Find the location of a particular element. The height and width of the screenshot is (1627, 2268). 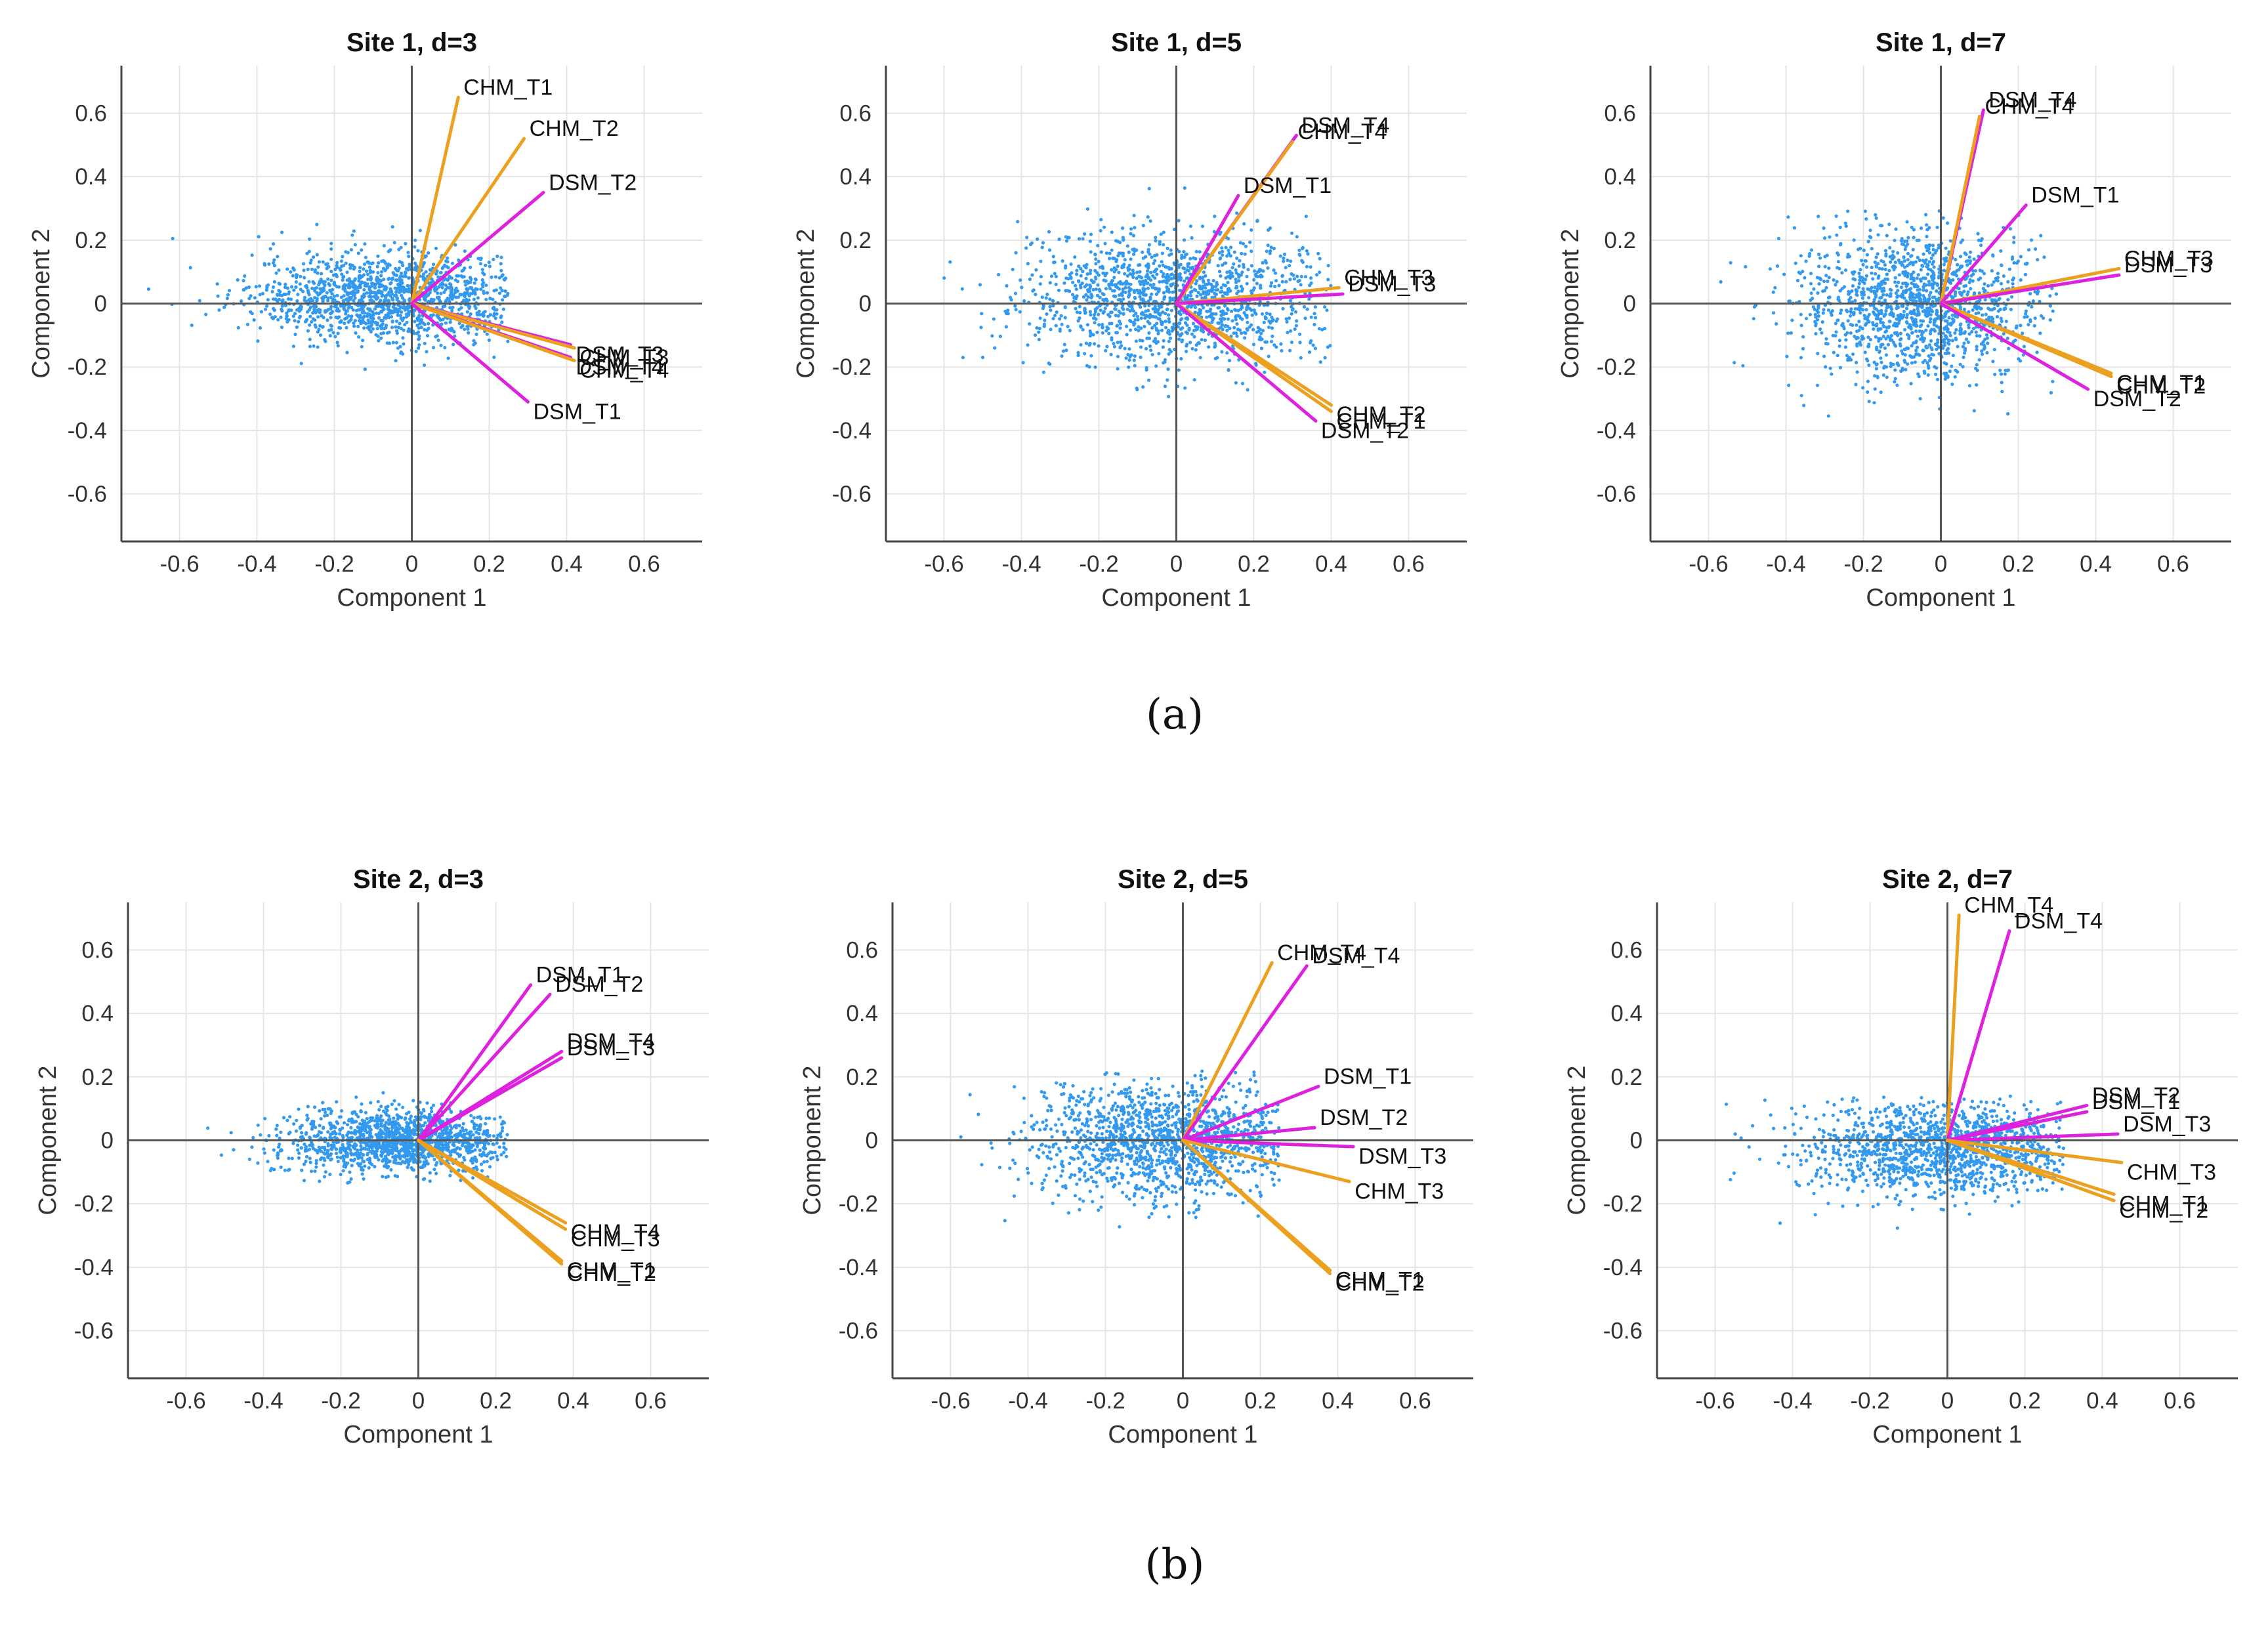

y-tick-label: 0.2 is located at coordinates (855, 240).